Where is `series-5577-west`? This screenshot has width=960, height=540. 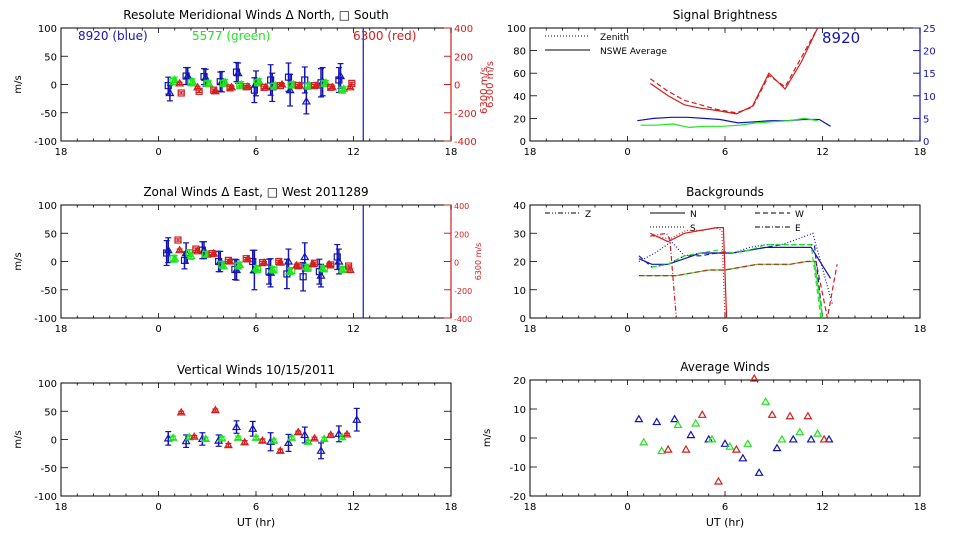 series-5577-west is located at coordinates (258, 262).